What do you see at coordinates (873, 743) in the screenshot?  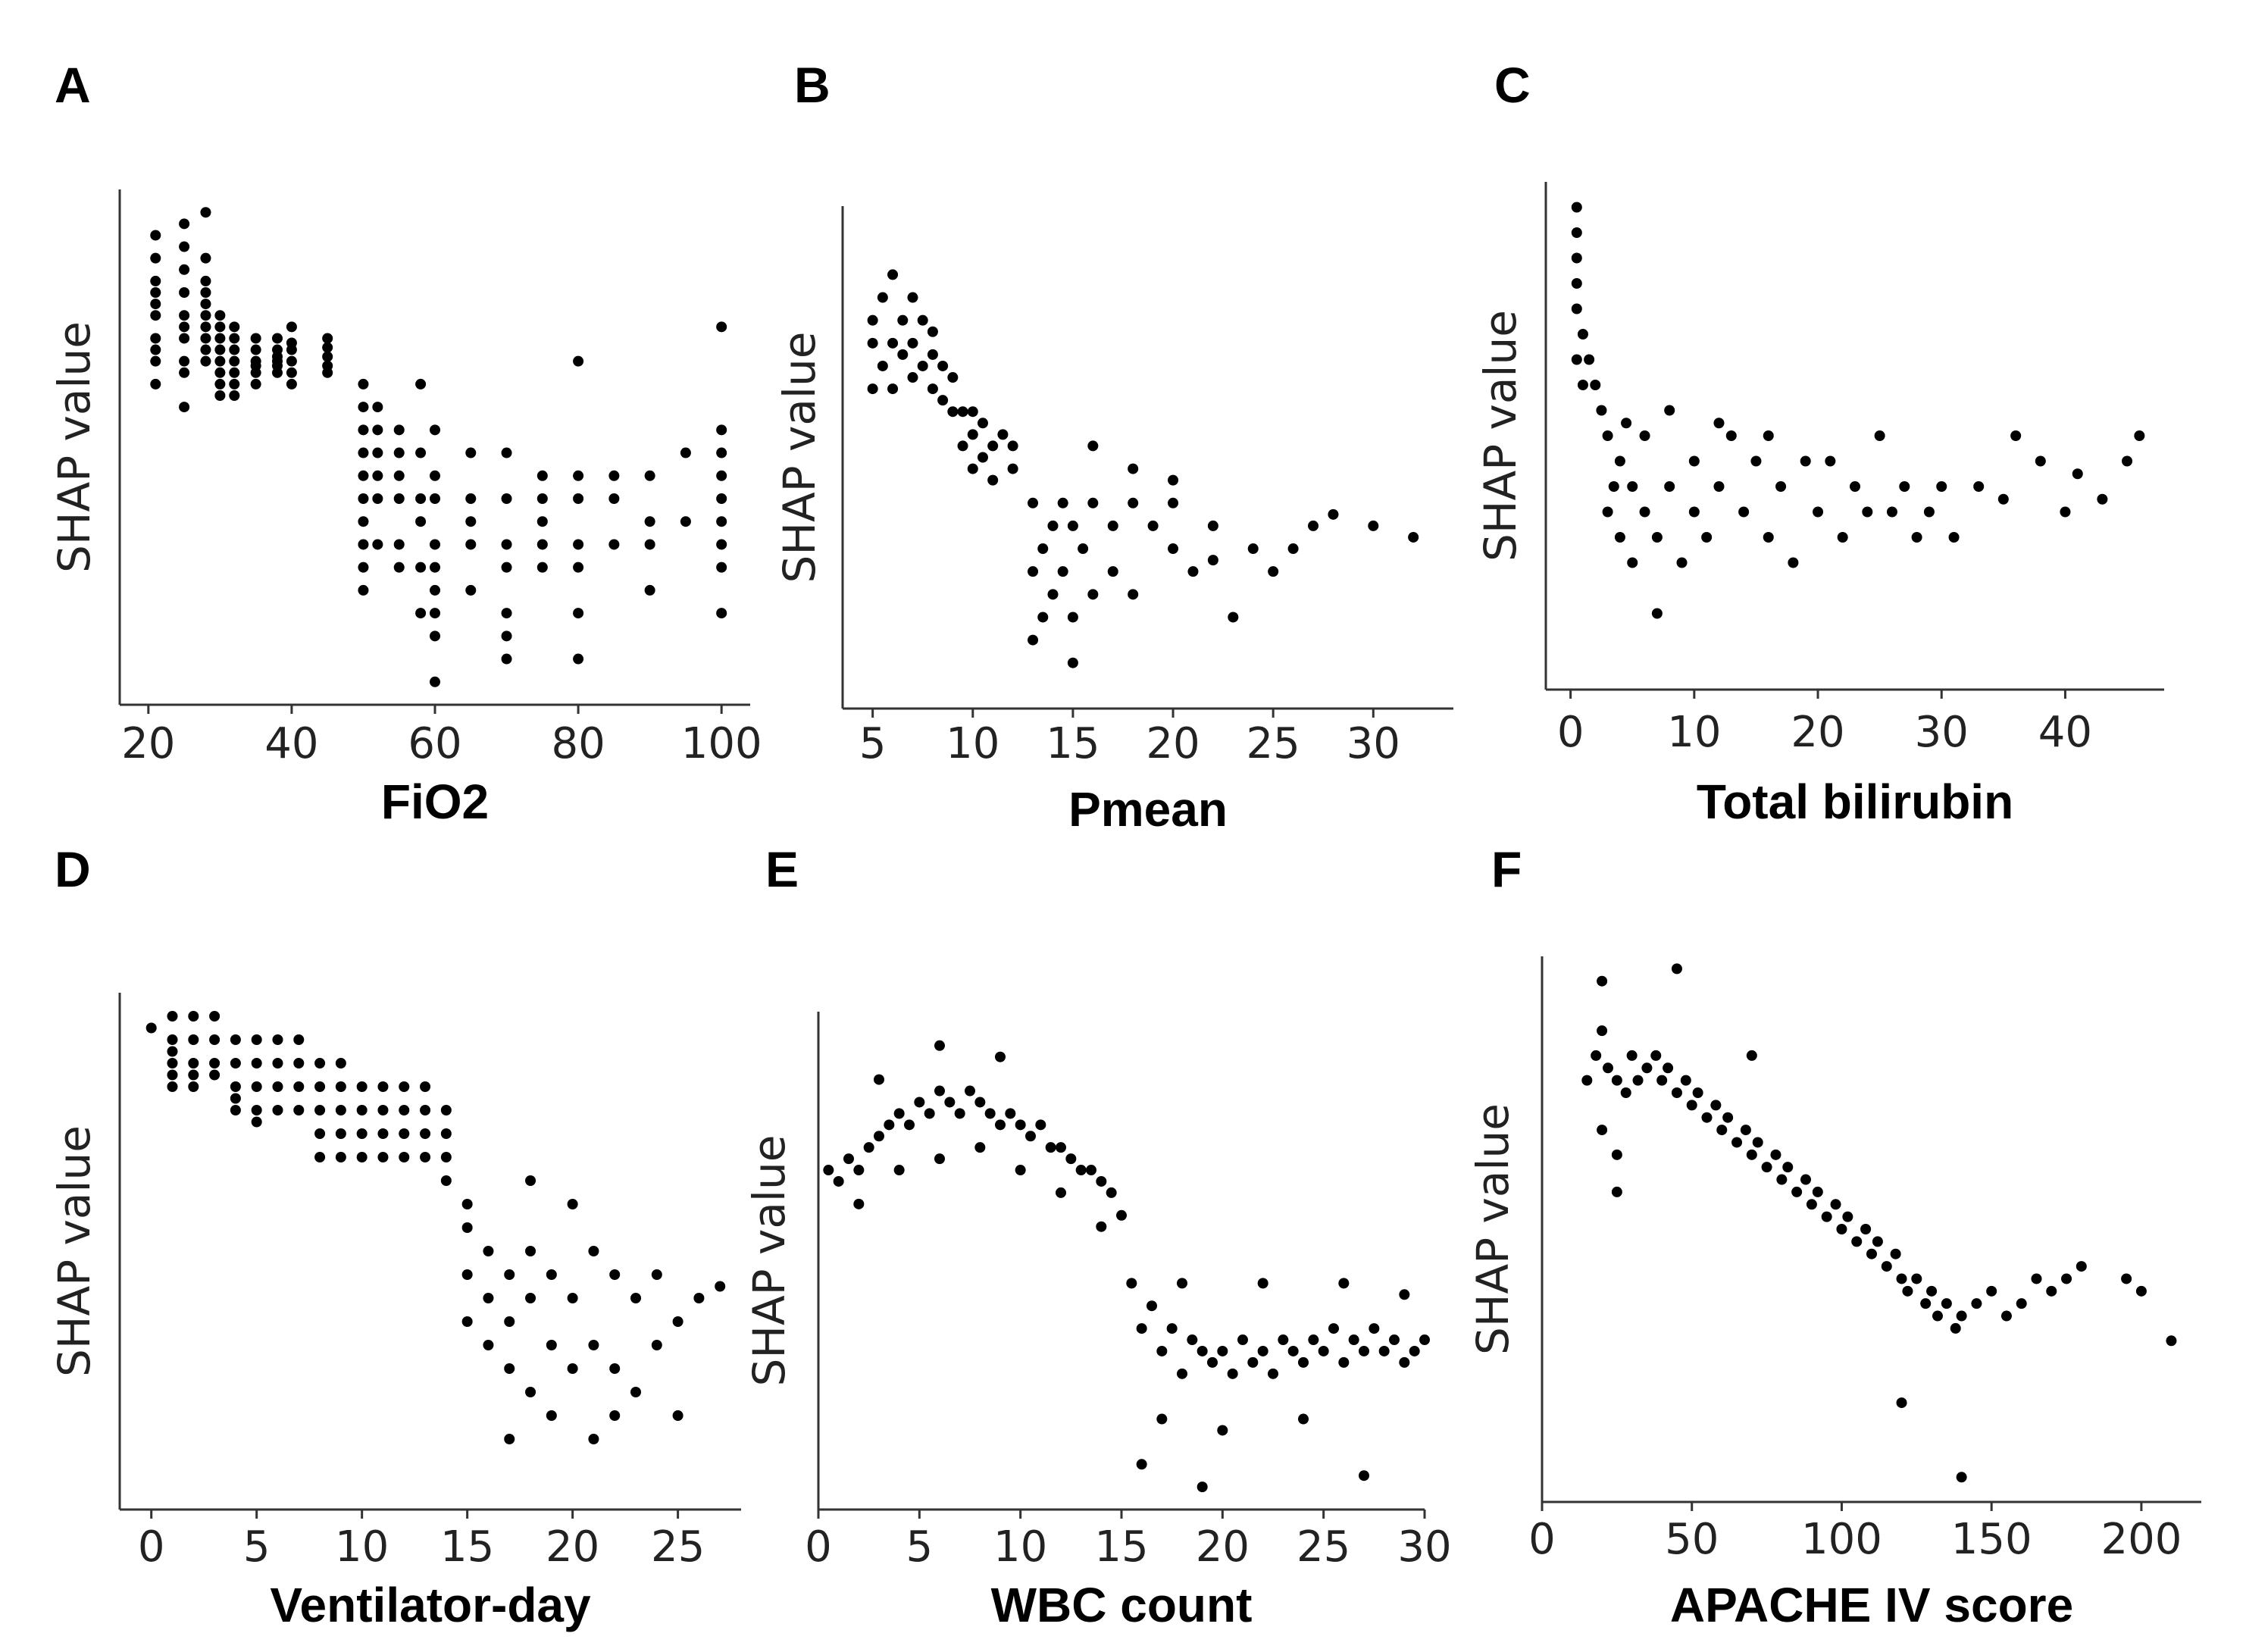 I see `panel-b-x-tick-label: 5` at bounding box center [873, 743].